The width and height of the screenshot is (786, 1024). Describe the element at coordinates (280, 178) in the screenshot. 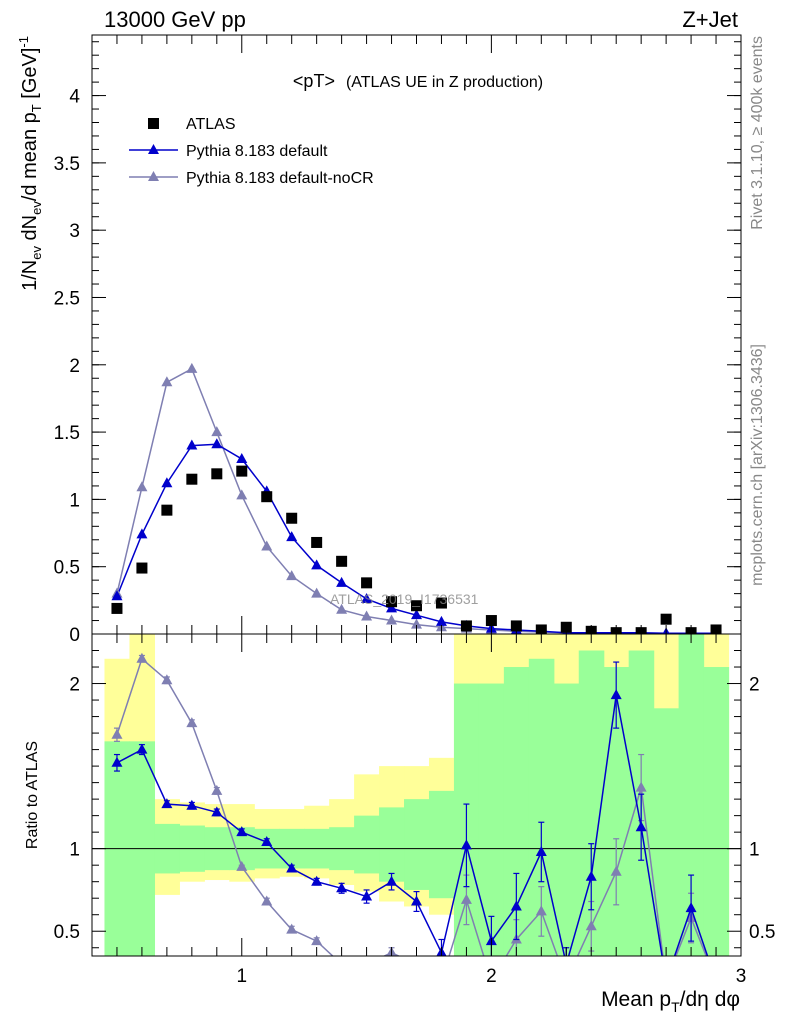

I see `legend-label-nocr: Pythia 8.183 default-noCR` at that location.